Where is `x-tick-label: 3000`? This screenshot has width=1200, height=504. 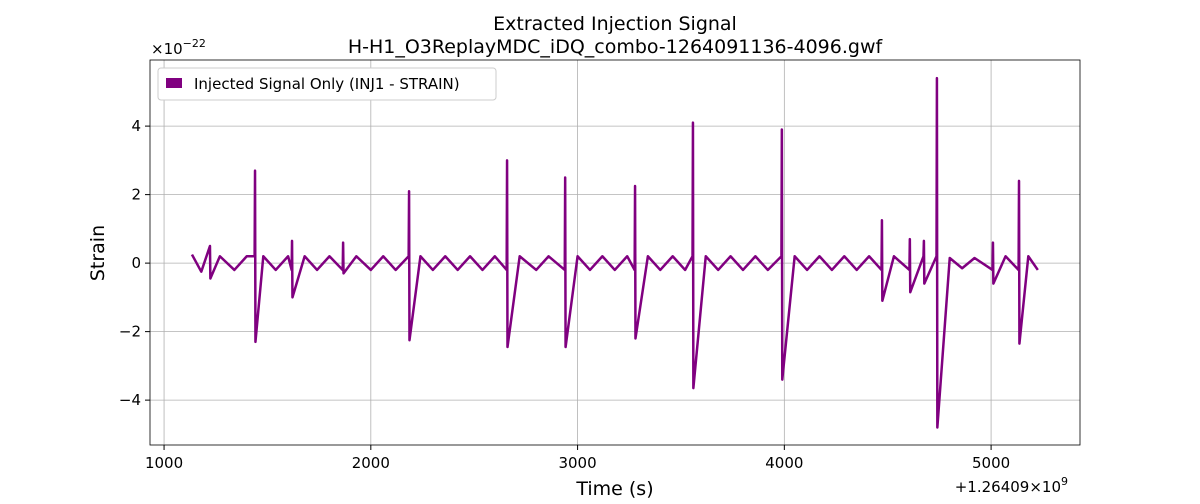
x-tick-label: 3000 is located at coordinates (577, 463).